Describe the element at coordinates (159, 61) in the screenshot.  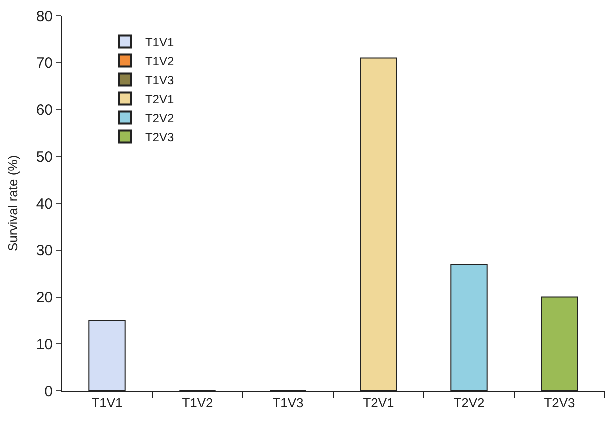
I see `legend-label: T1V2` at that location.